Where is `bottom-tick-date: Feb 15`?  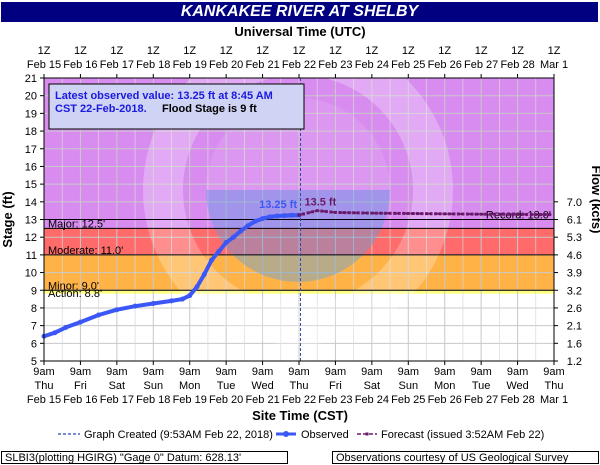
bottom-tick-date: Feb 15 is located at coordinates (44, 400).